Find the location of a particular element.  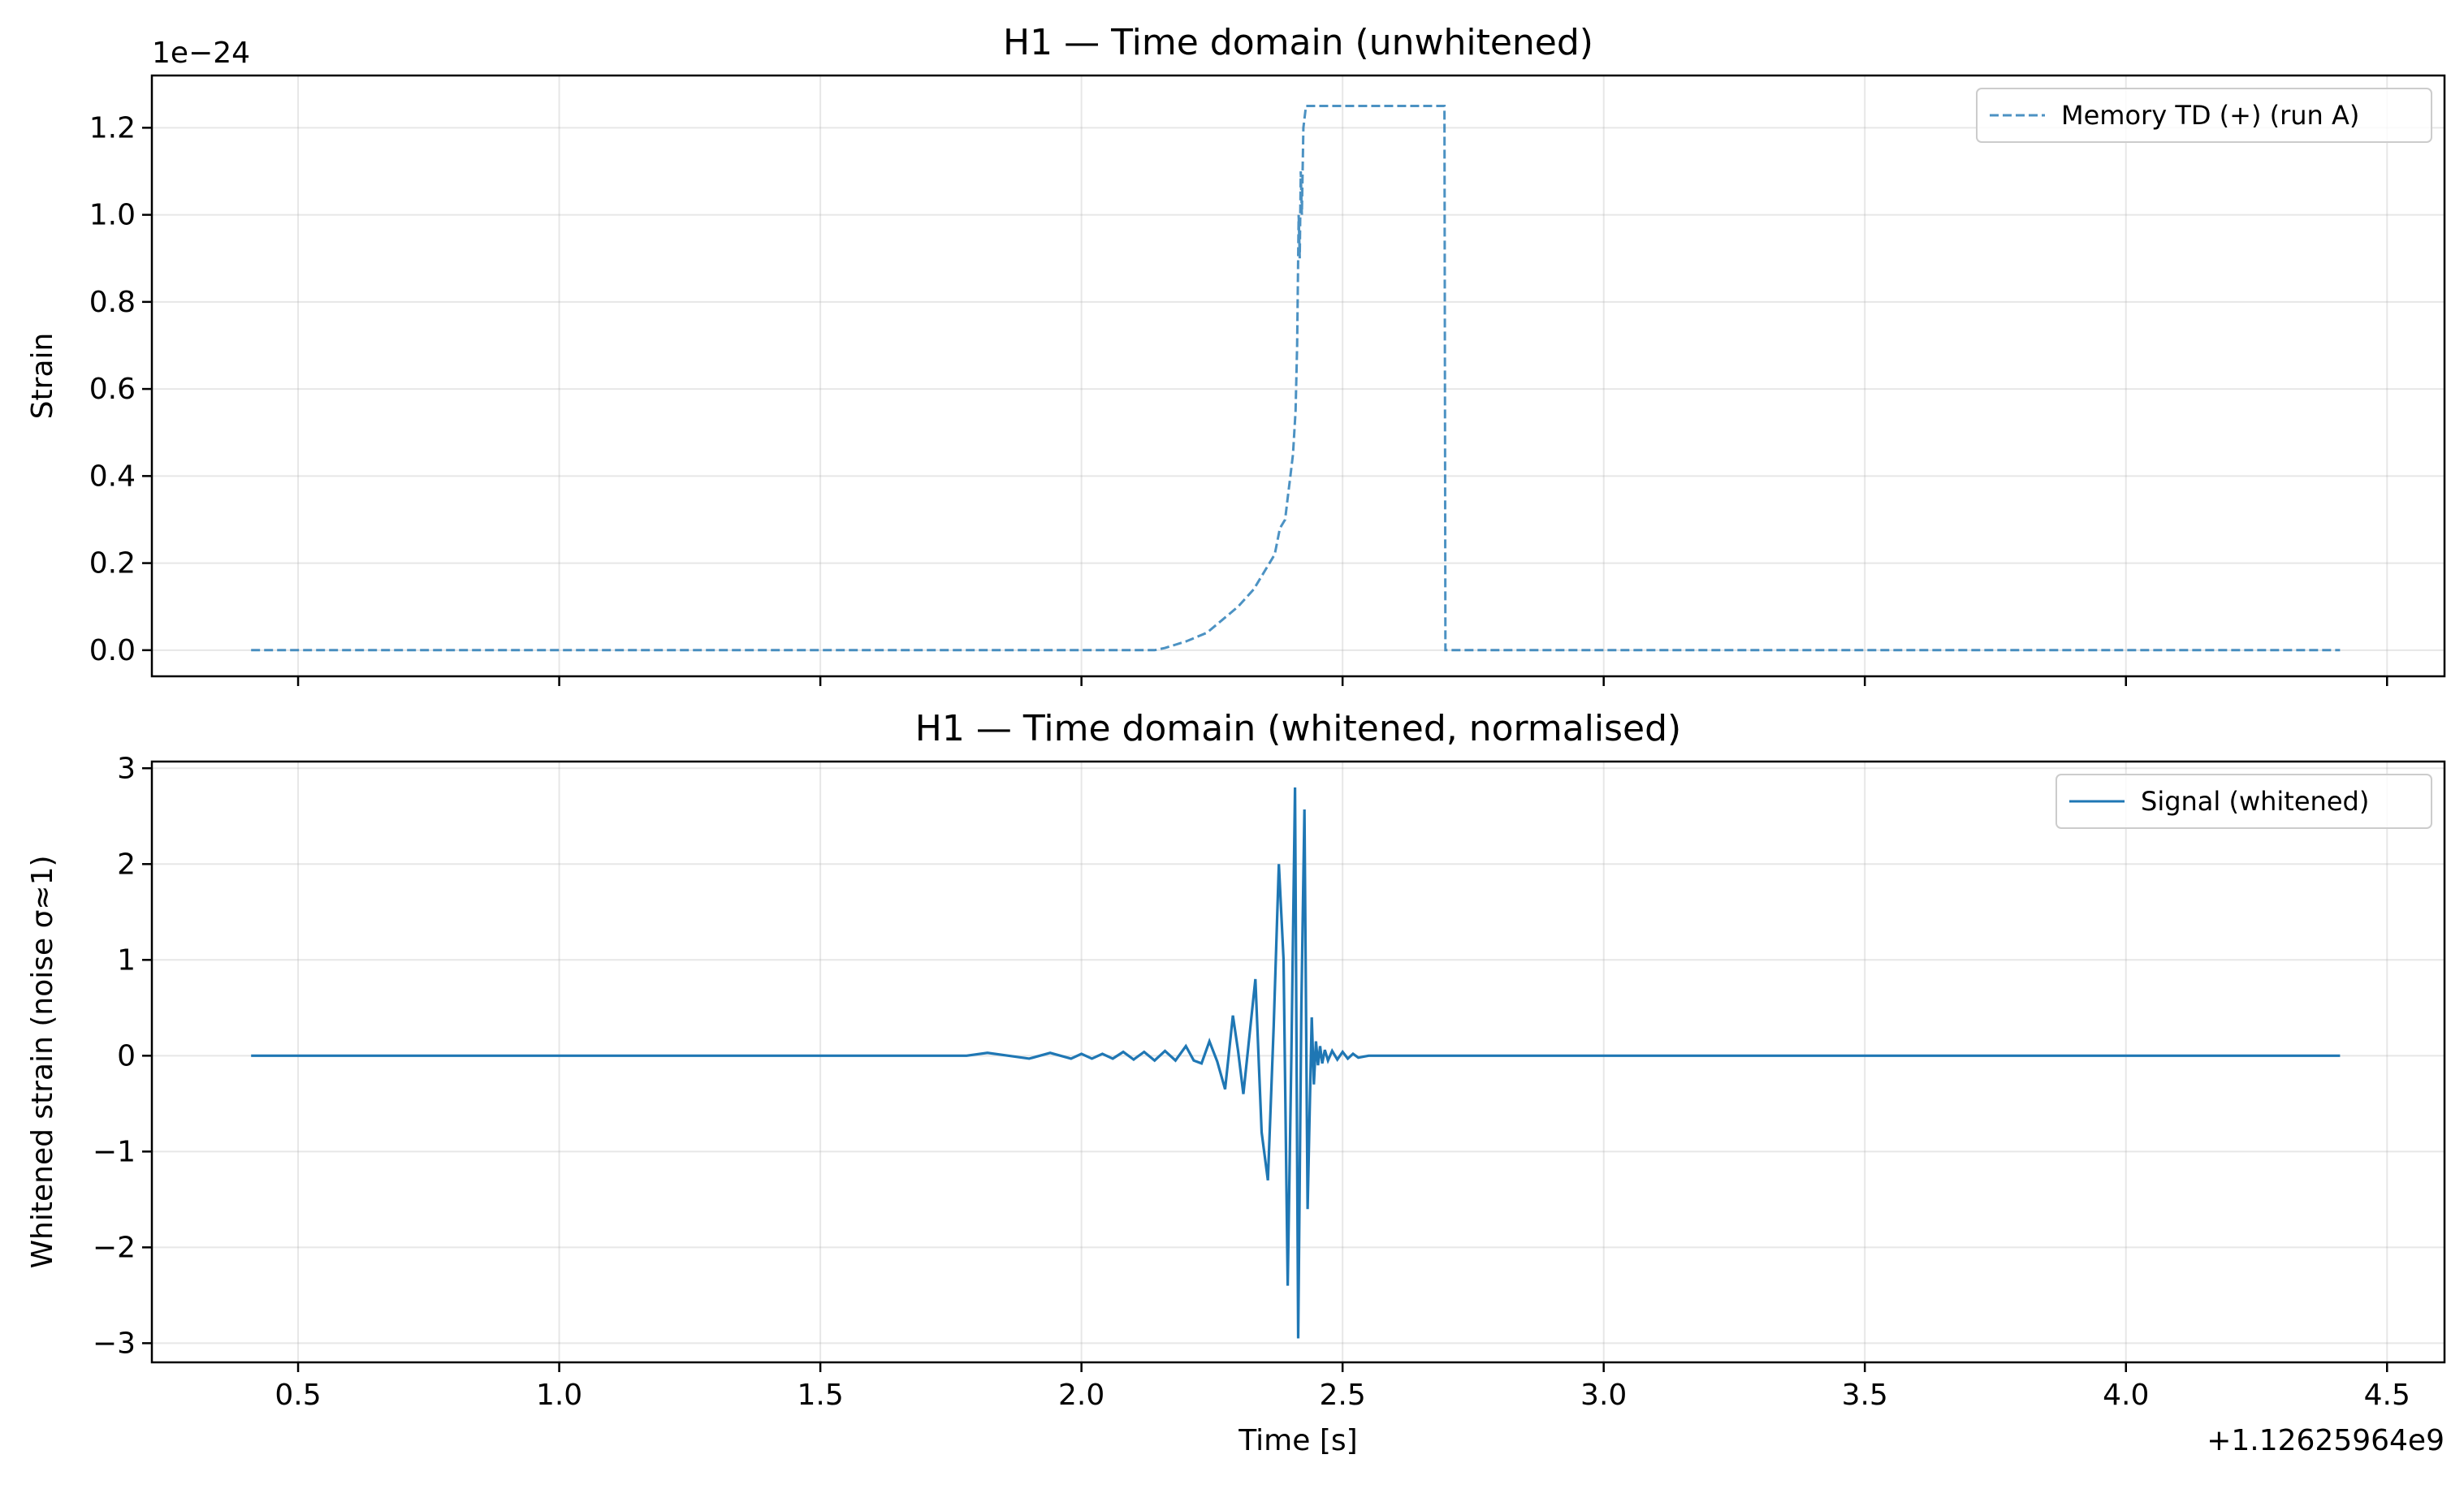

bottom-panel-legend-box is located at coordinates (2243, 801).